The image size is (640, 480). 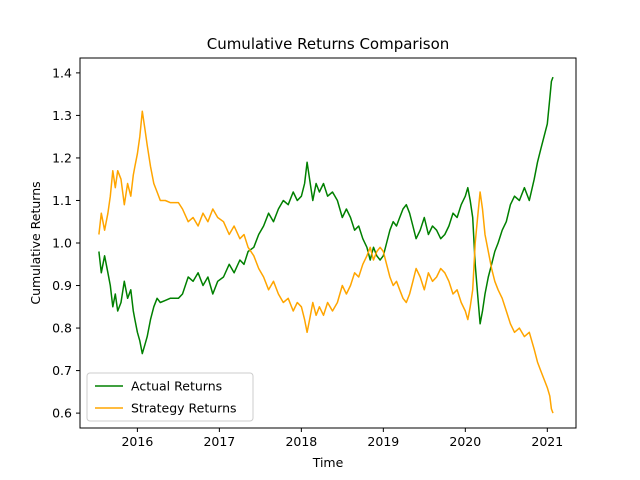 What do you see at coordinates (383, 441) in the screenshot?
I see `x-tick-label: 2019` at bounding box center [383, 441].